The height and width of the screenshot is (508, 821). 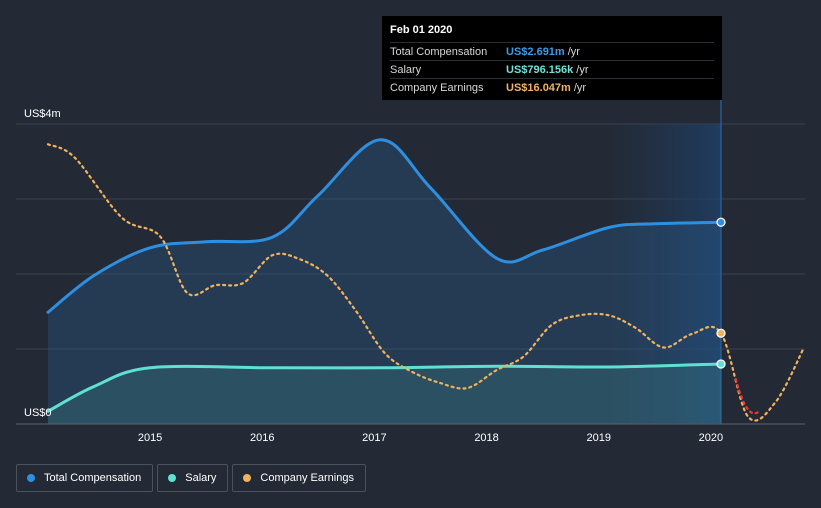 What do you see at coordinates (93, 478) in the screenshot?
I see `legend-label: Total Compensation` at bounding box center [93, 478].